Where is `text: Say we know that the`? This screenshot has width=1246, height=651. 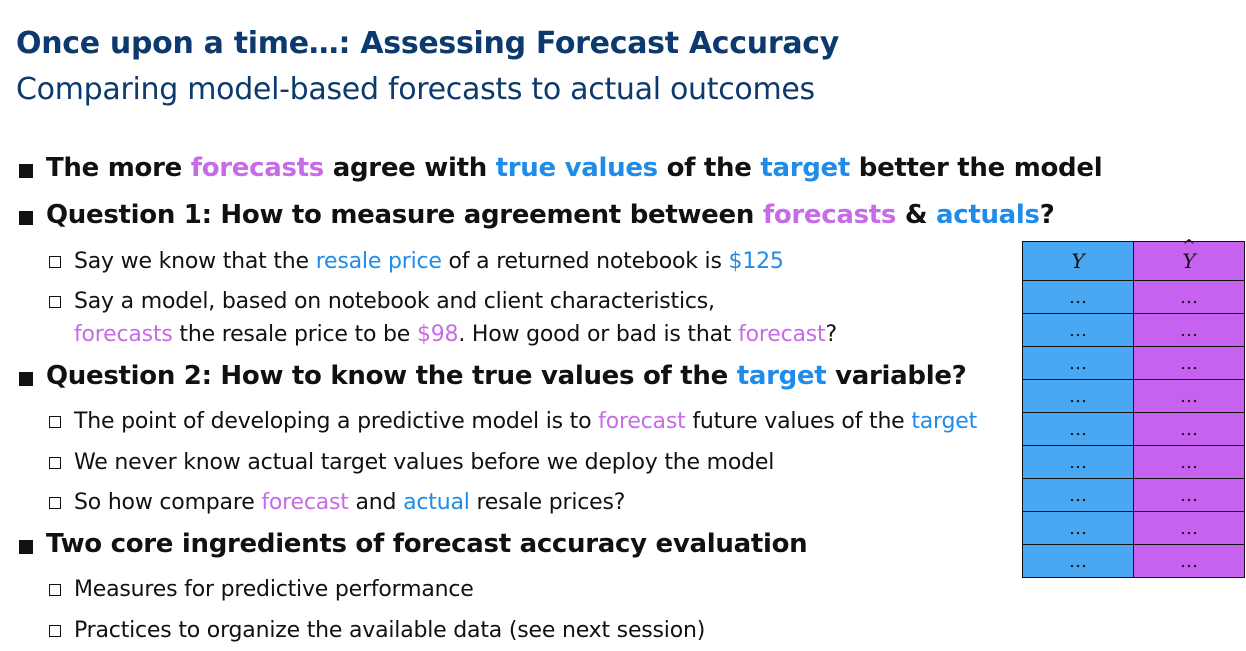 text: Say we know that the is located at coordinates (195, 261).